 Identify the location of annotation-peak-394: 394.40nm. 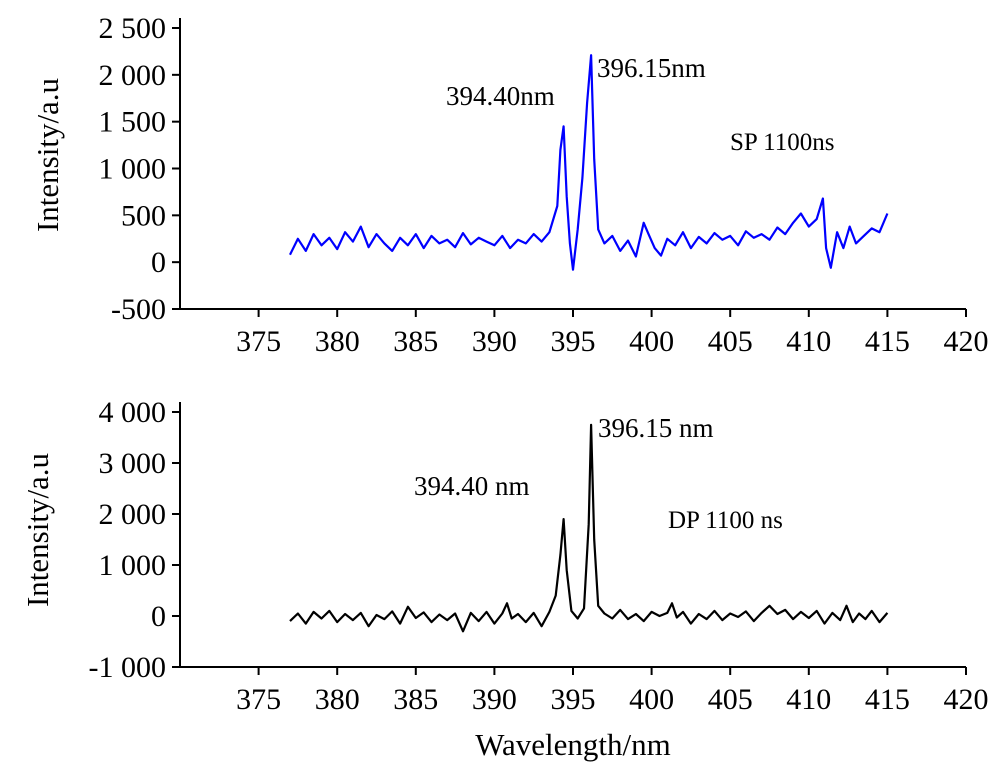
(500, 96).